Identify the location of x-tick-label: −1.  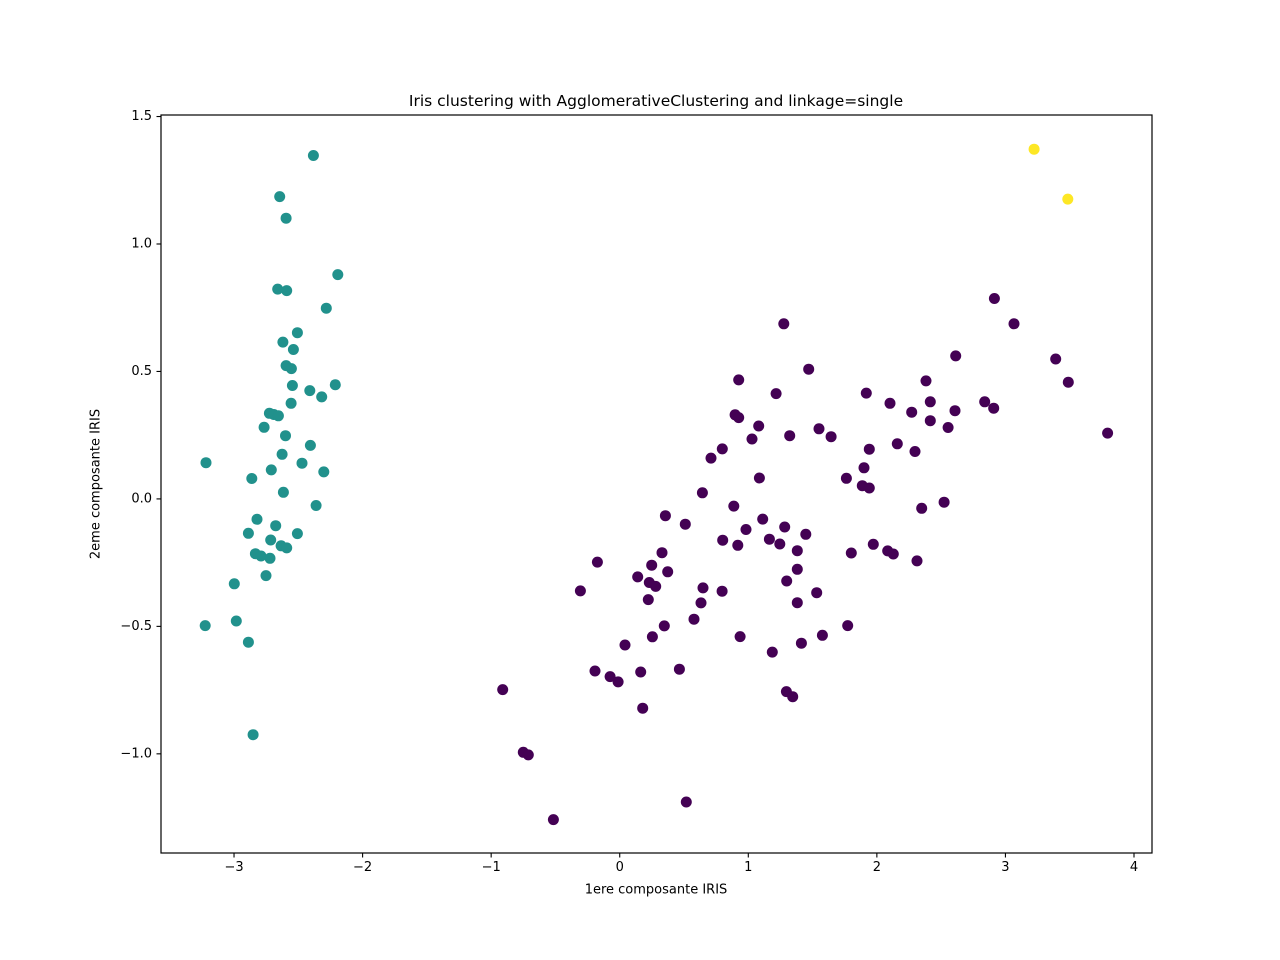
(491, 867).